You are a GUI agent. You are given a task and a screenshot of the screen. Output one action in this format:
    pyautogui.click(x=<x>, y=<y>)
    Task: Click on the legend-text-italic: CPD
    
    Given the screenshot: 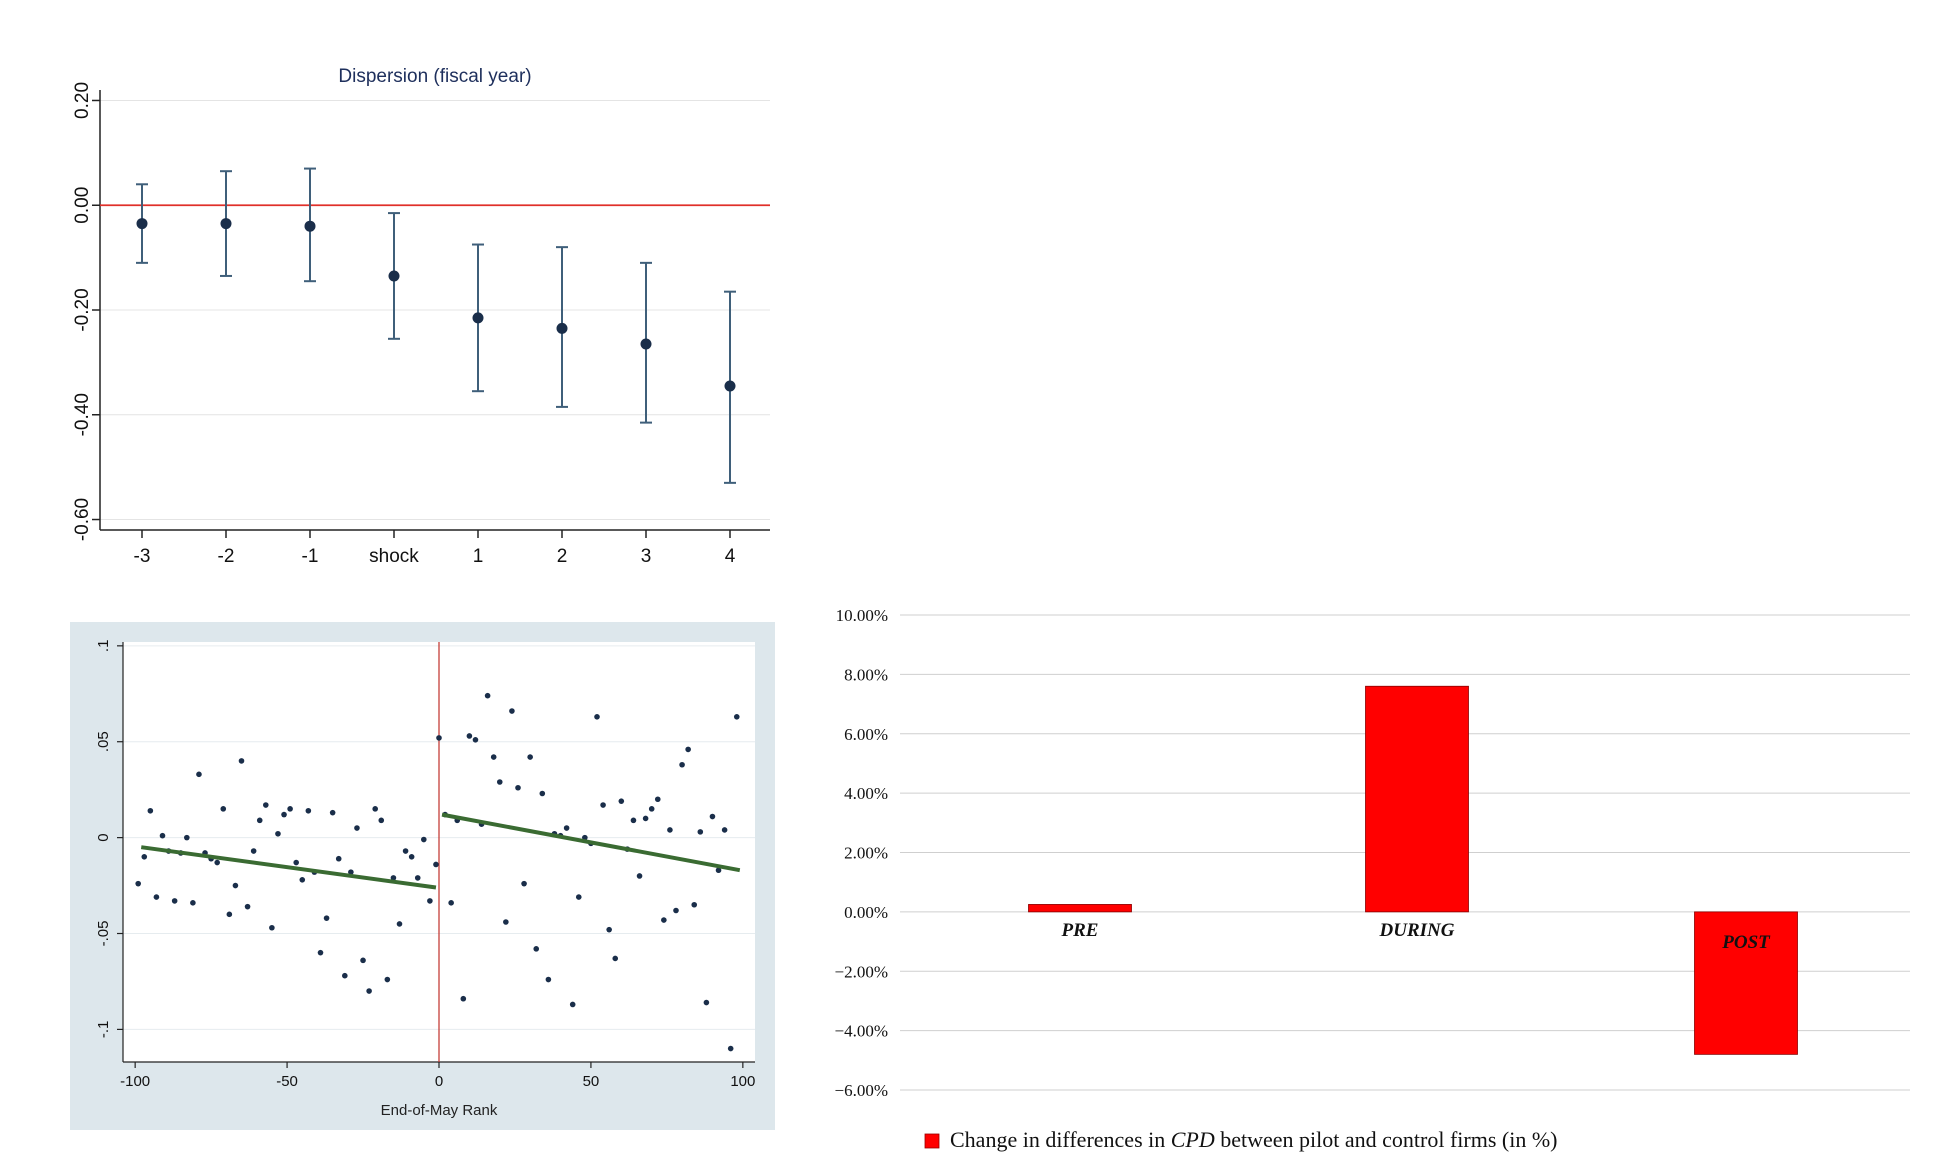 What is the action you would take?
    pyautogui.click(x=1193, y=1139)
    